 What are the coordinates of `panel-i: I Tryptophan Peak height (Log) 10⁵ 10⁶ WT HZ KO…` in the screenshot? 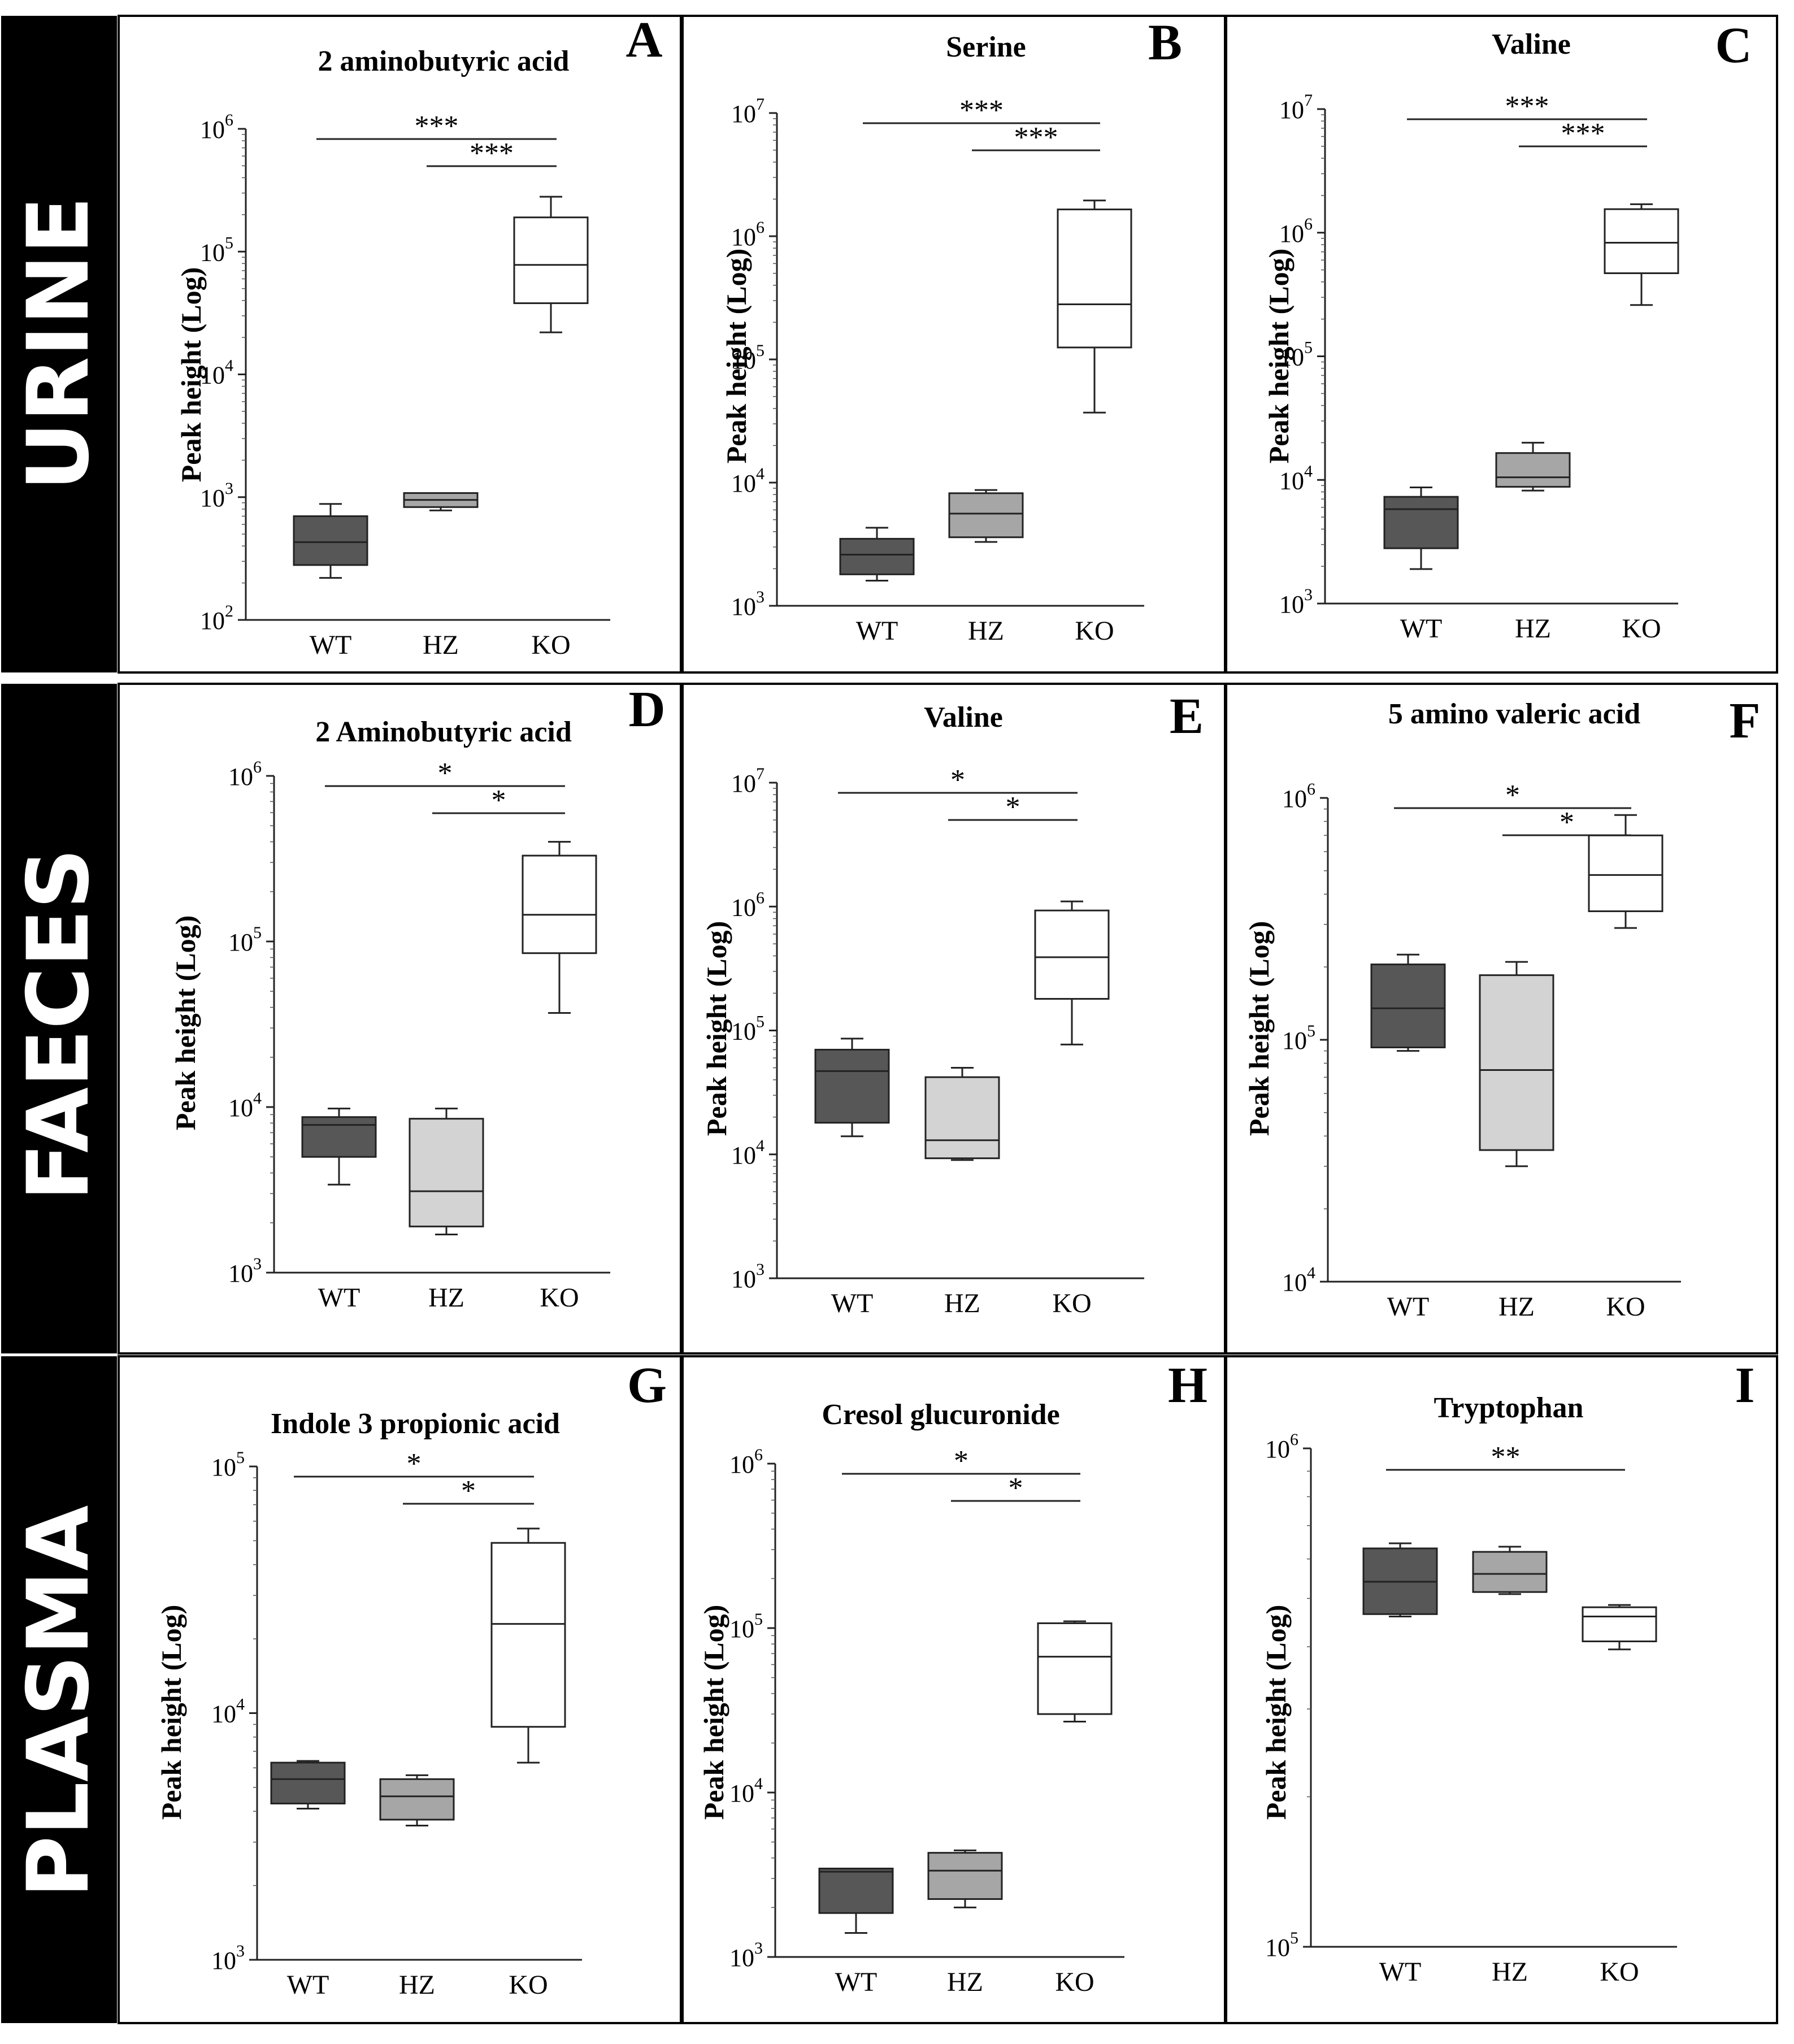 It's located at (1501, 1689).